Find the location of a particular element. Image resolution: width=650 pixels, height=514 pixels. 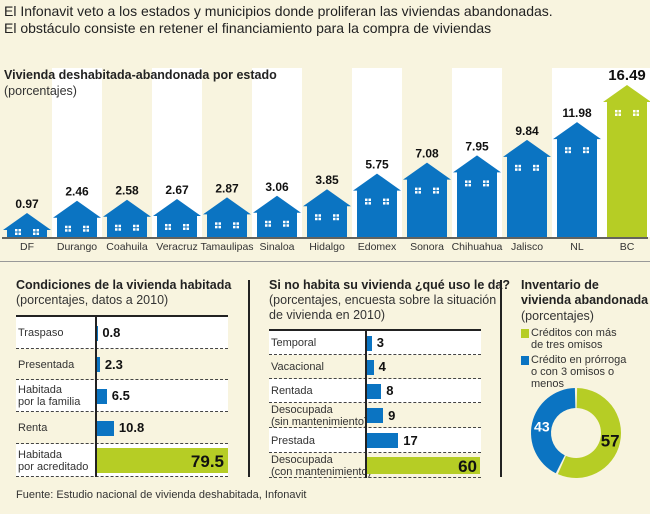

value-label: 4 is located at coordinates (382, 366).